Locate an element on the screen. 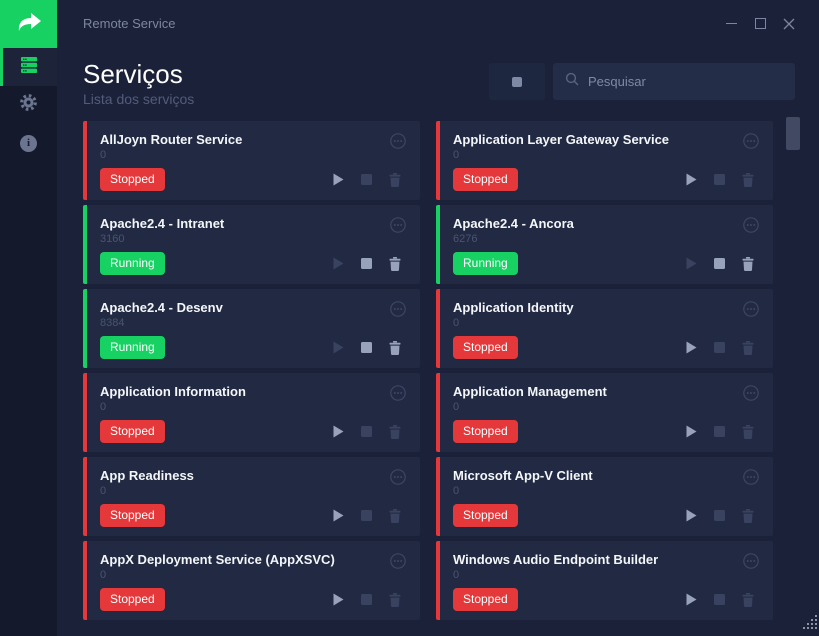 The height and width of the screenshot is (636, 819). app-logo is located at coordinates (28, 24).